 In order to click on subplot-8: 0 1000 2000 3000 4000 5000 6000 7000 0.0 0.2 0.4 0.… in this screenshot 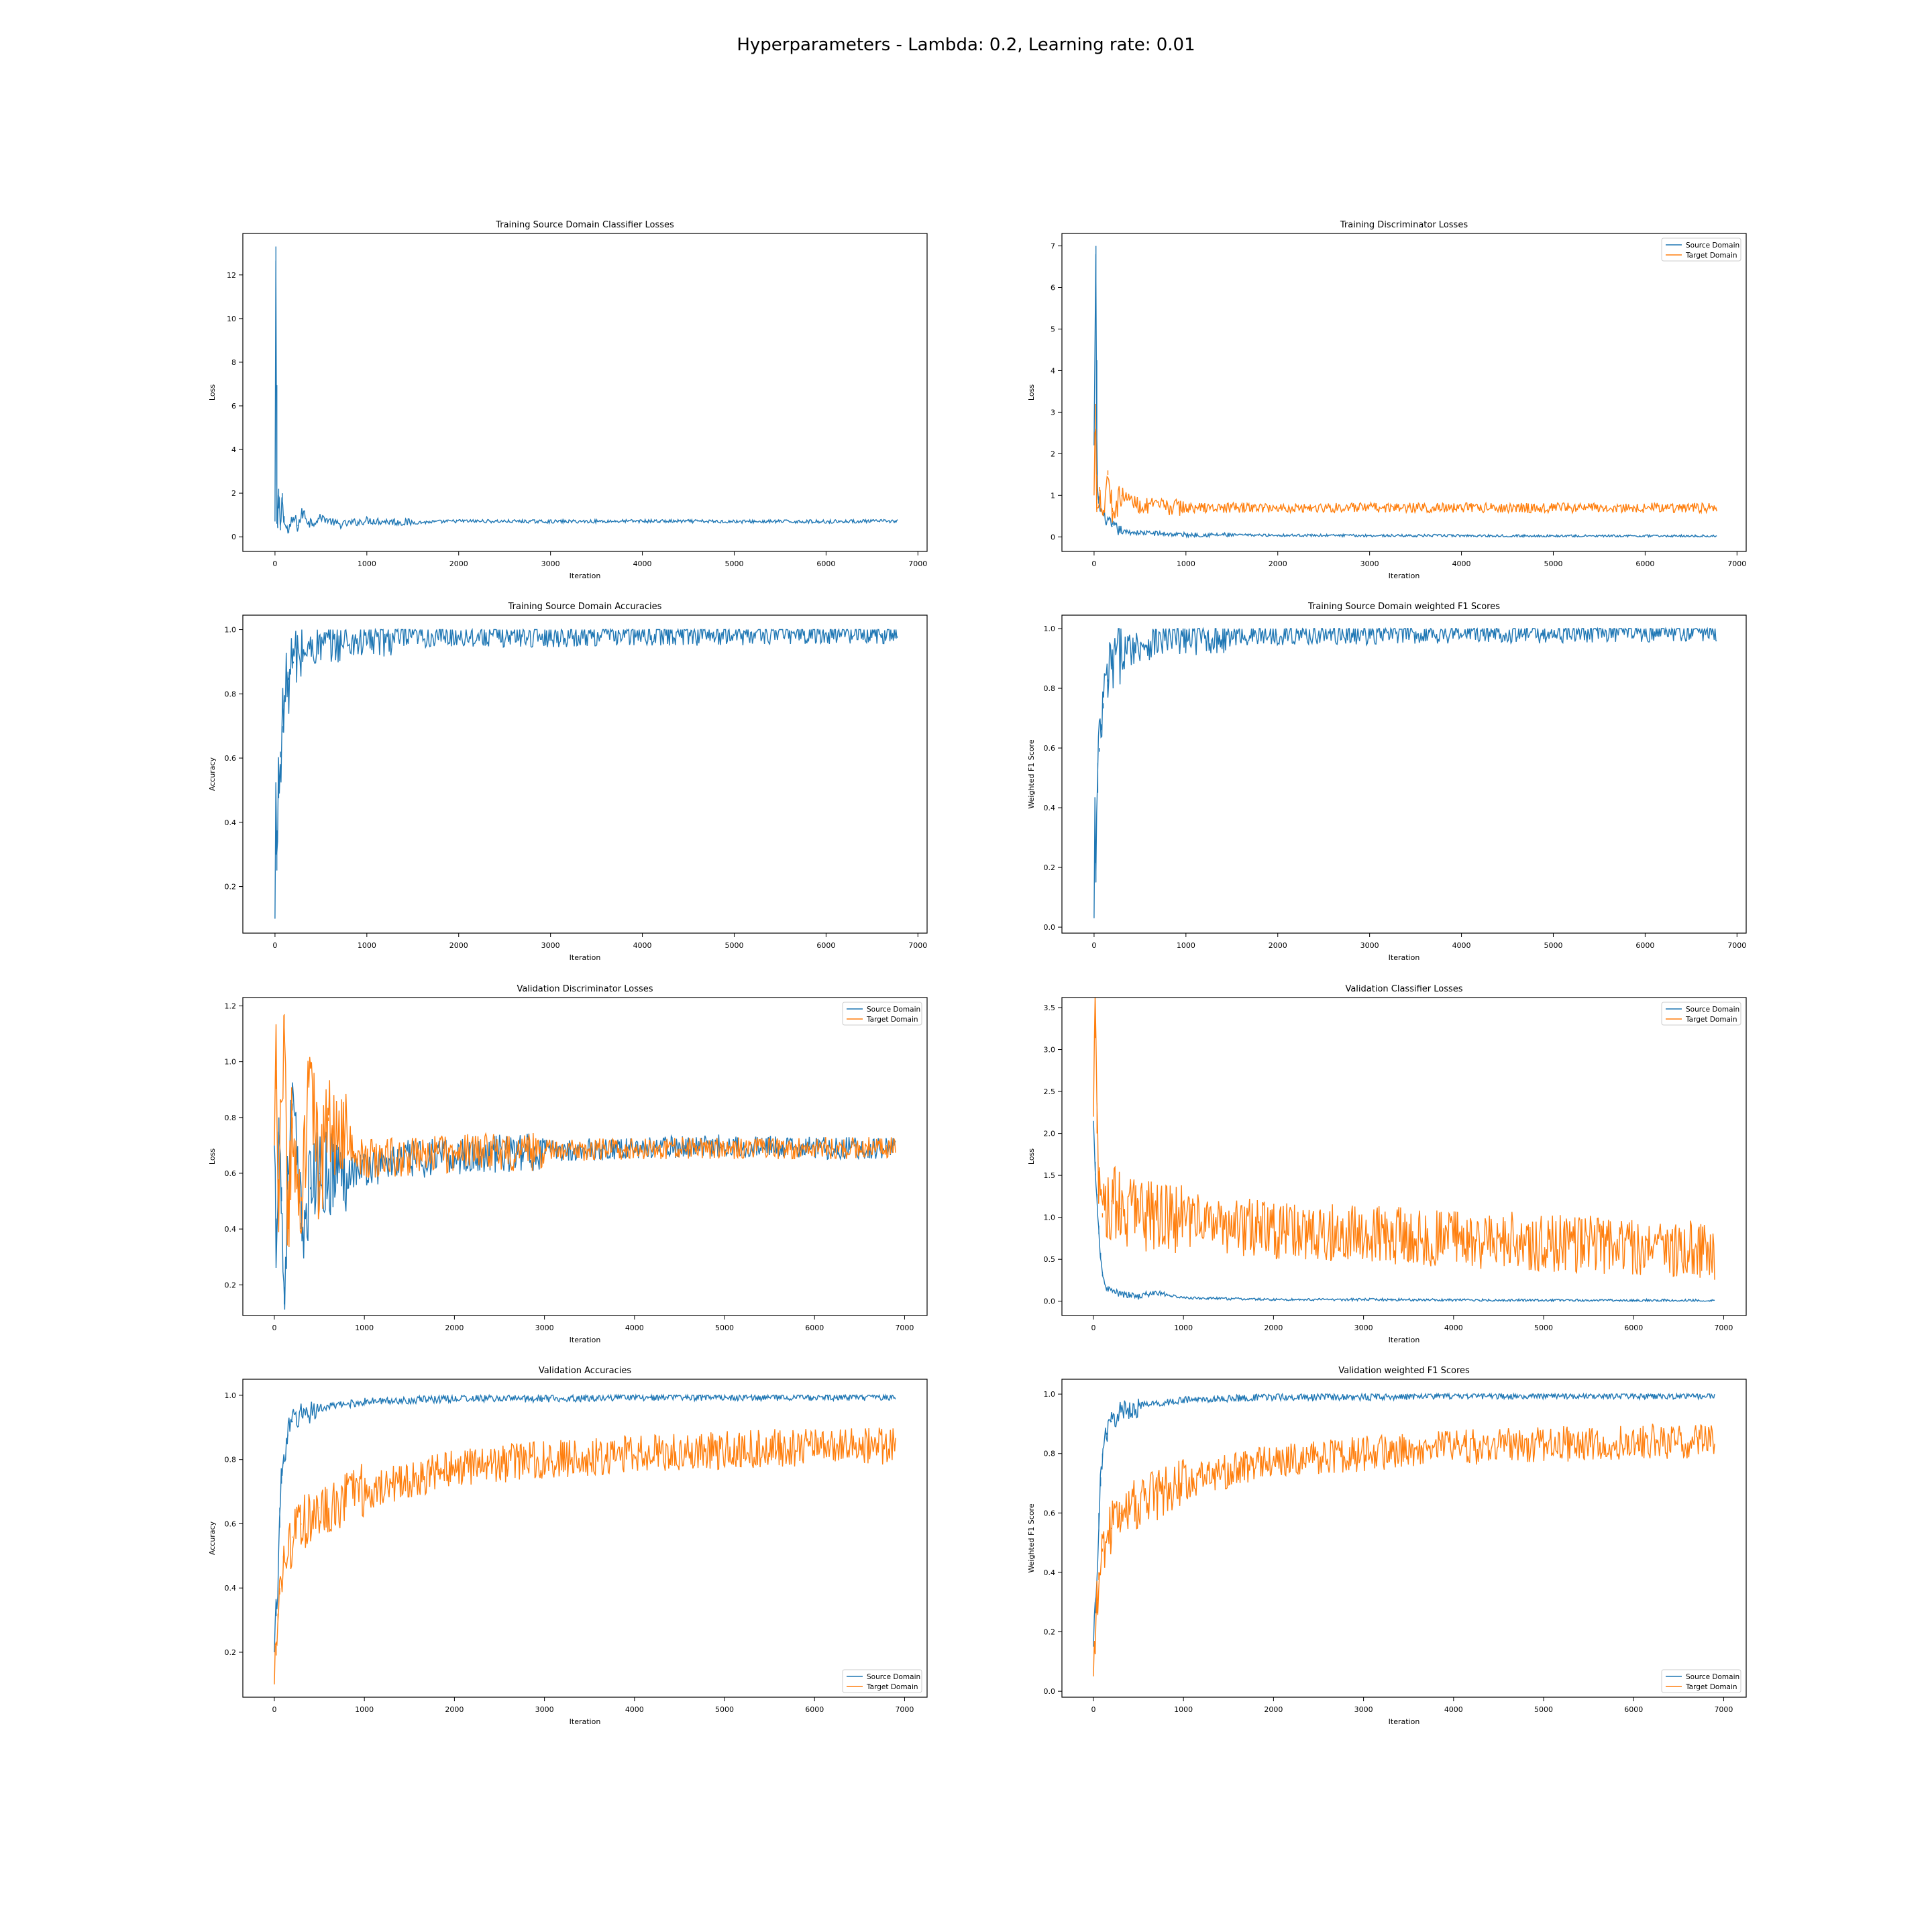, I will do `click(1387, 1546)`.